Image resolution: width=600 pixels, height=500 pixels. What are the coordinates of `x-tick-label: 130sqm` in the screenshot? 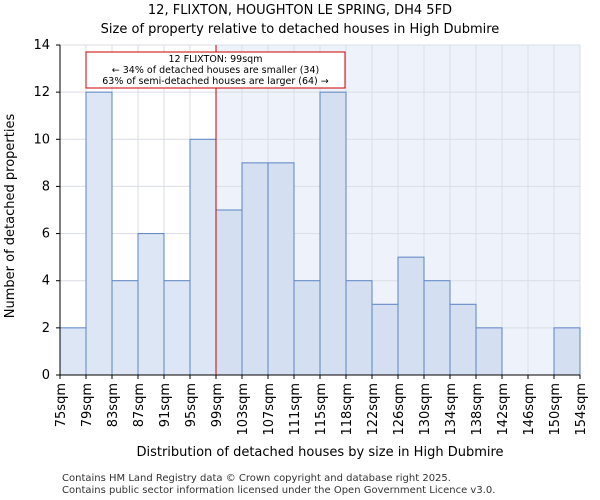 It's located at (425, 409).